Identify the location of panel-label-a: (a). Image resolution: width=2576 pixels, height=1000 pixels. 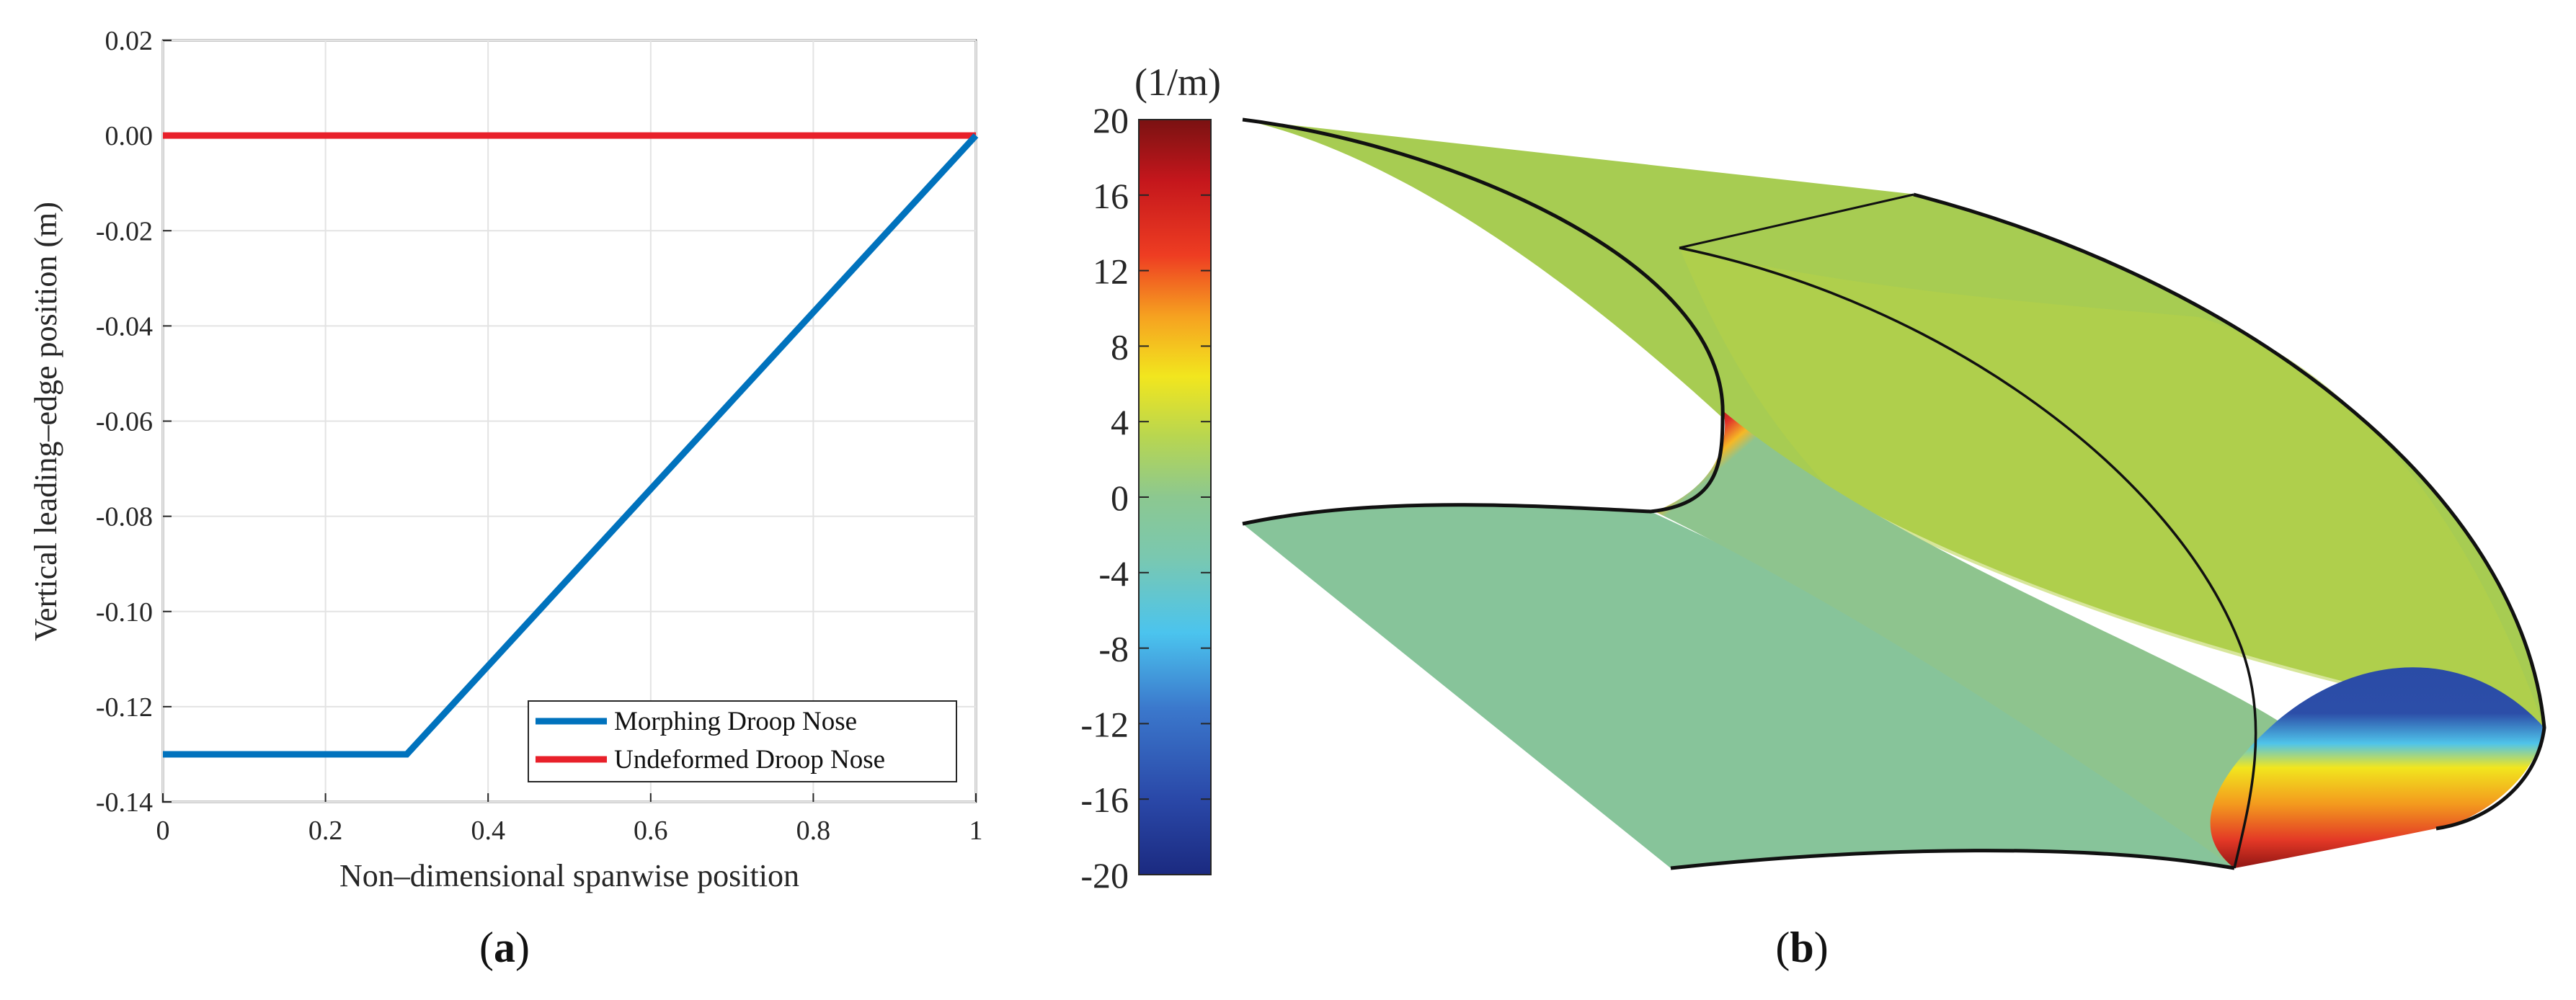
(505, 947).